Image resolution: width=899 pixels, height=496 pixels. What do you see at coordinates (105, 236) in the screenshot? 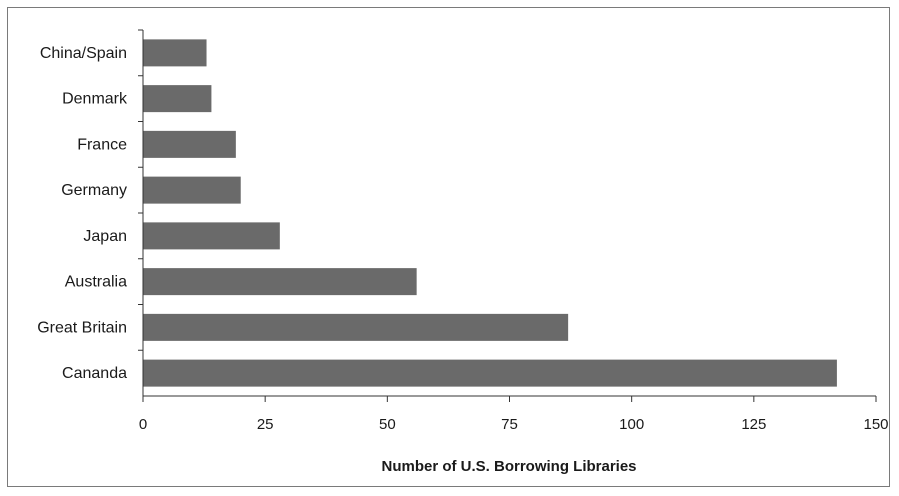
I see `category-label: Japan` at bounding box center [105, 236].